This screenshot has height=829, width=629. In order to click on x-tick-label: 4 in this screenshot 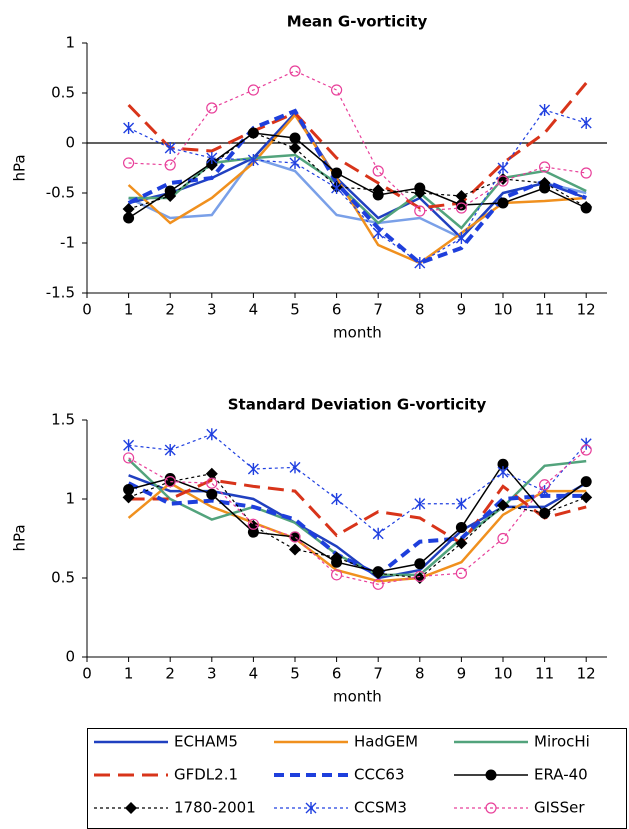, I will do `click(254, 310)`.